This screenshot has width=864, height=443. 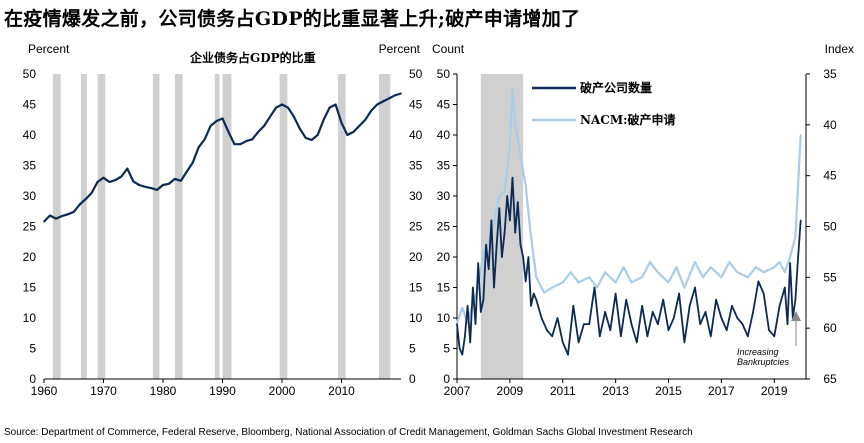 I want to click on y-axis-label-right: Index, so click(x=839, y=49).